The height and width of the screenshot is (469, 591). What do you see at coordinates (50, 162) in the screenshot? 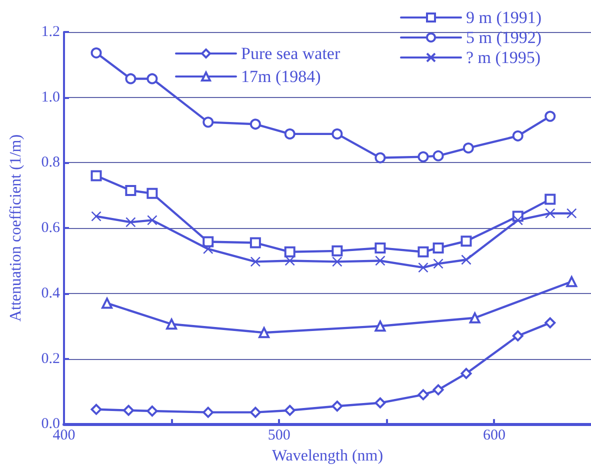
I see `y-tick-label: 0.8` at bounding box center [50, 162].